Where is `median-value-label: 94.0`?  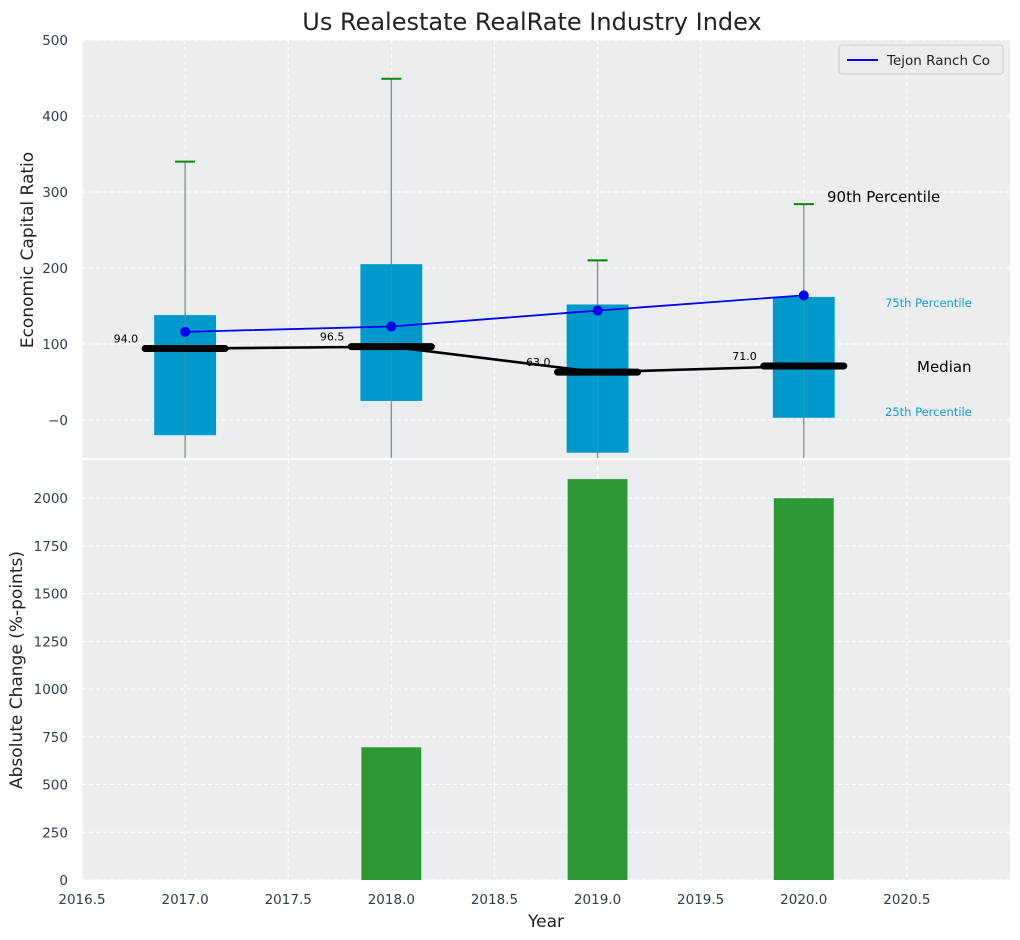 median-value-label: 94.0 is located at coordinates (126, 339).